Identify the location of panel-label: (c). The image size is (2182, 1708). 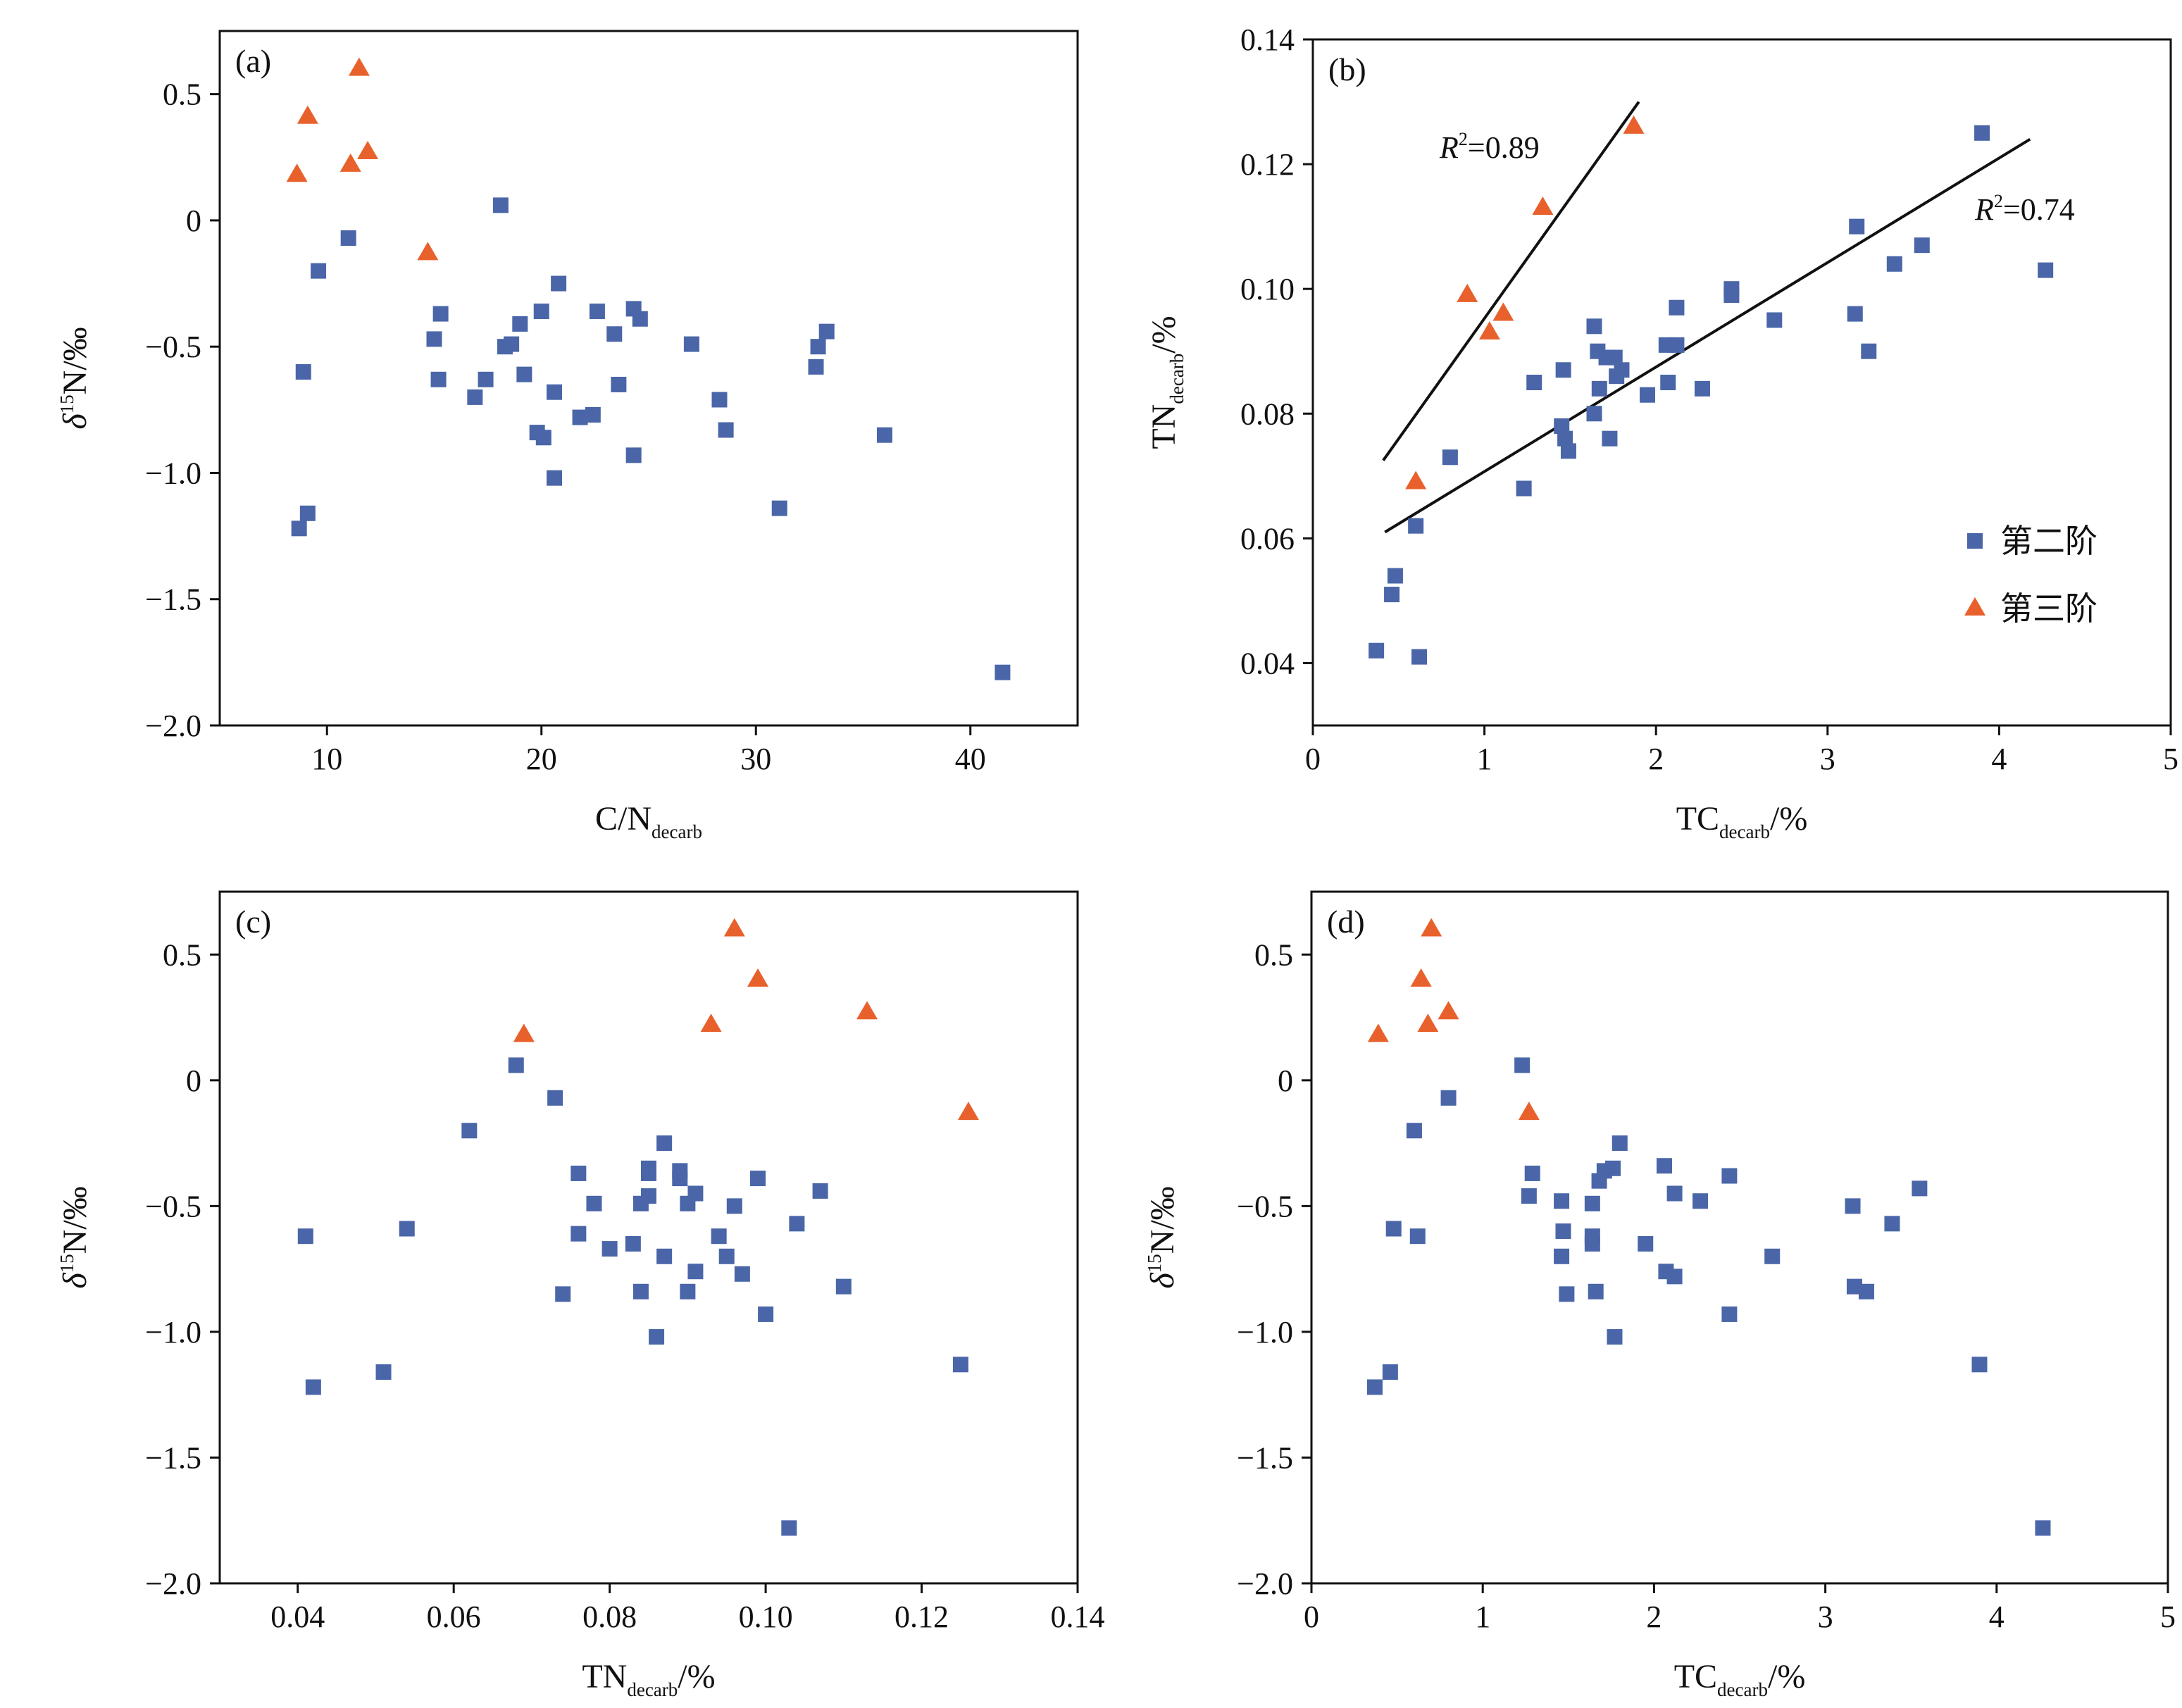
(253, 922).